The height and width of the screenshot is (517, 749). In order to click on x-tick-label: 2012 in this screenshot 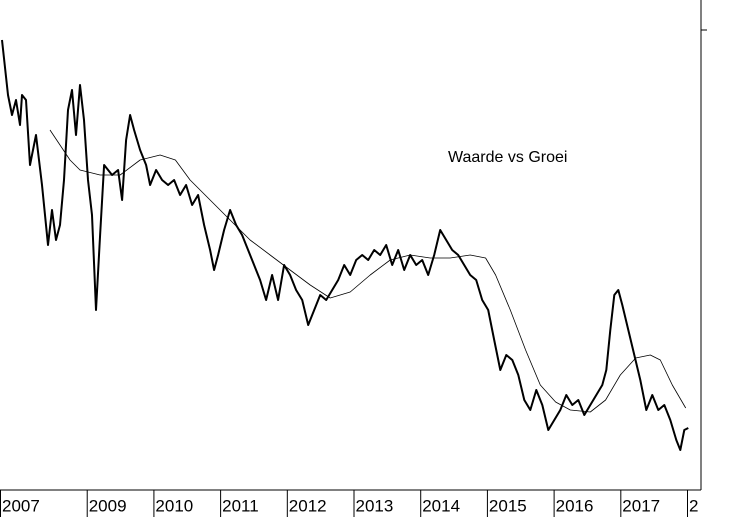, I will do `click(308, 505)`.